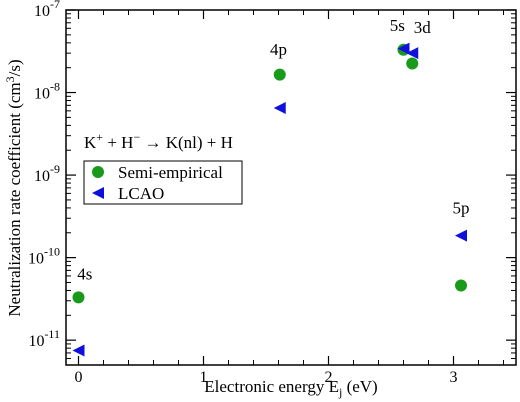 This screenshot has width=520, height=402. I want to click on point-label: 5p, so click(461, 208).